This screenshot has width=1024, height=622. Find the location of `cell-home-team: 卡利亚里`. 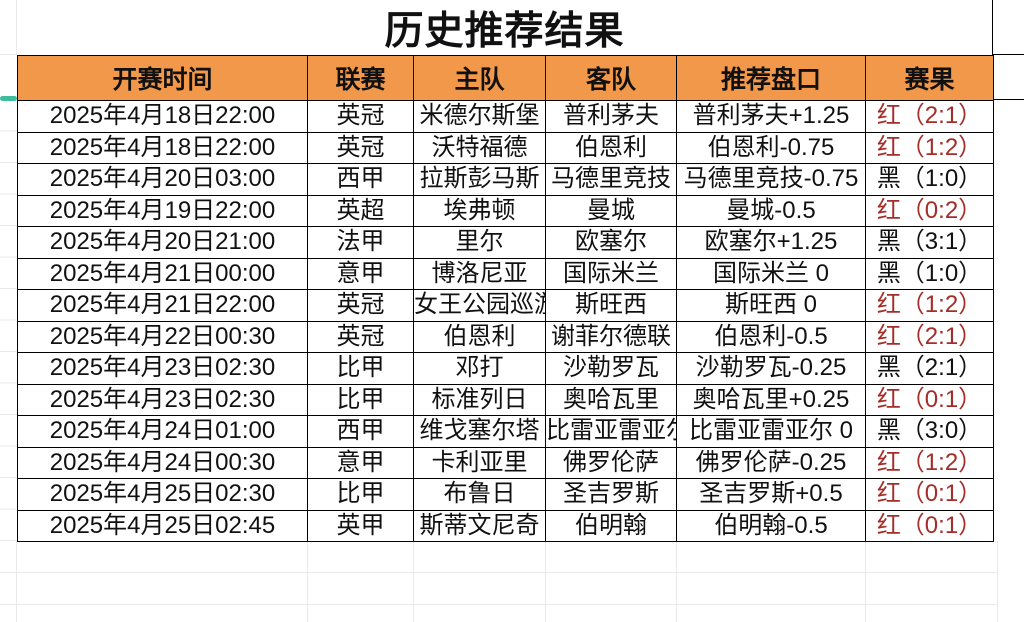

cell-home-team: 卡利亚里 is located at coordinates (479, 462).